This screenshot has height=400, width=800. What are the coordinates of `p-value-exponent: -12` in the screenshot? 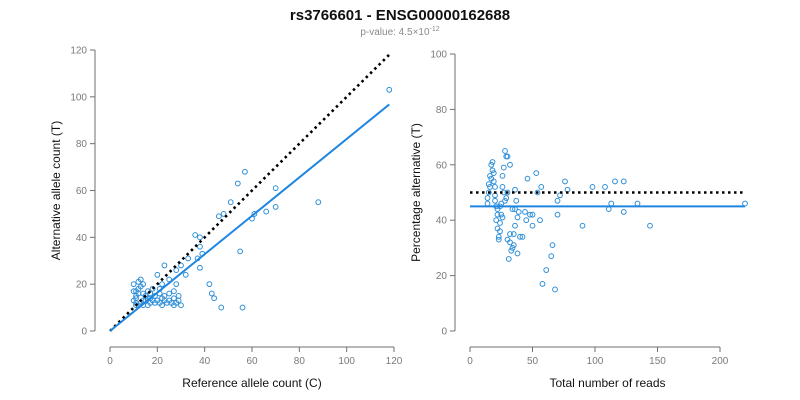 It's located at (435, 29).